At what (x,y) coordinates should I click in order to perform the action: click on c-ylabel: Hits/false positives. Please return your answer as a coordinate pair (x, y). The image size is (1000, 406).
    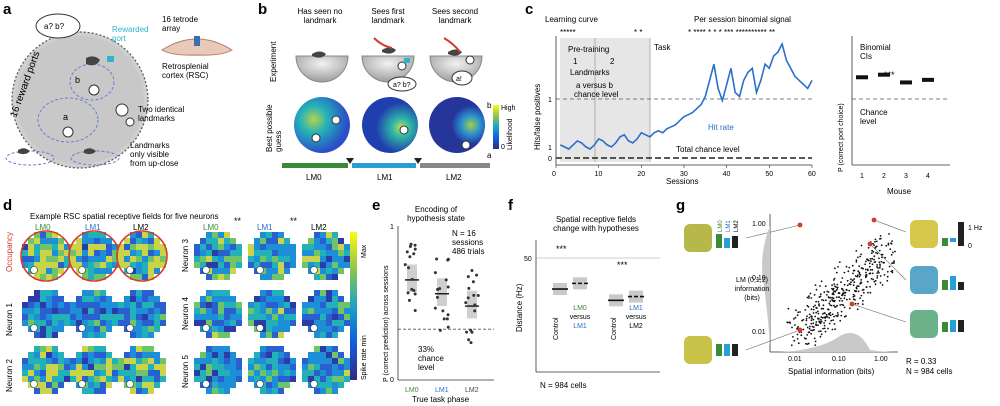
    Looking at the image, I should click on (537, 117).